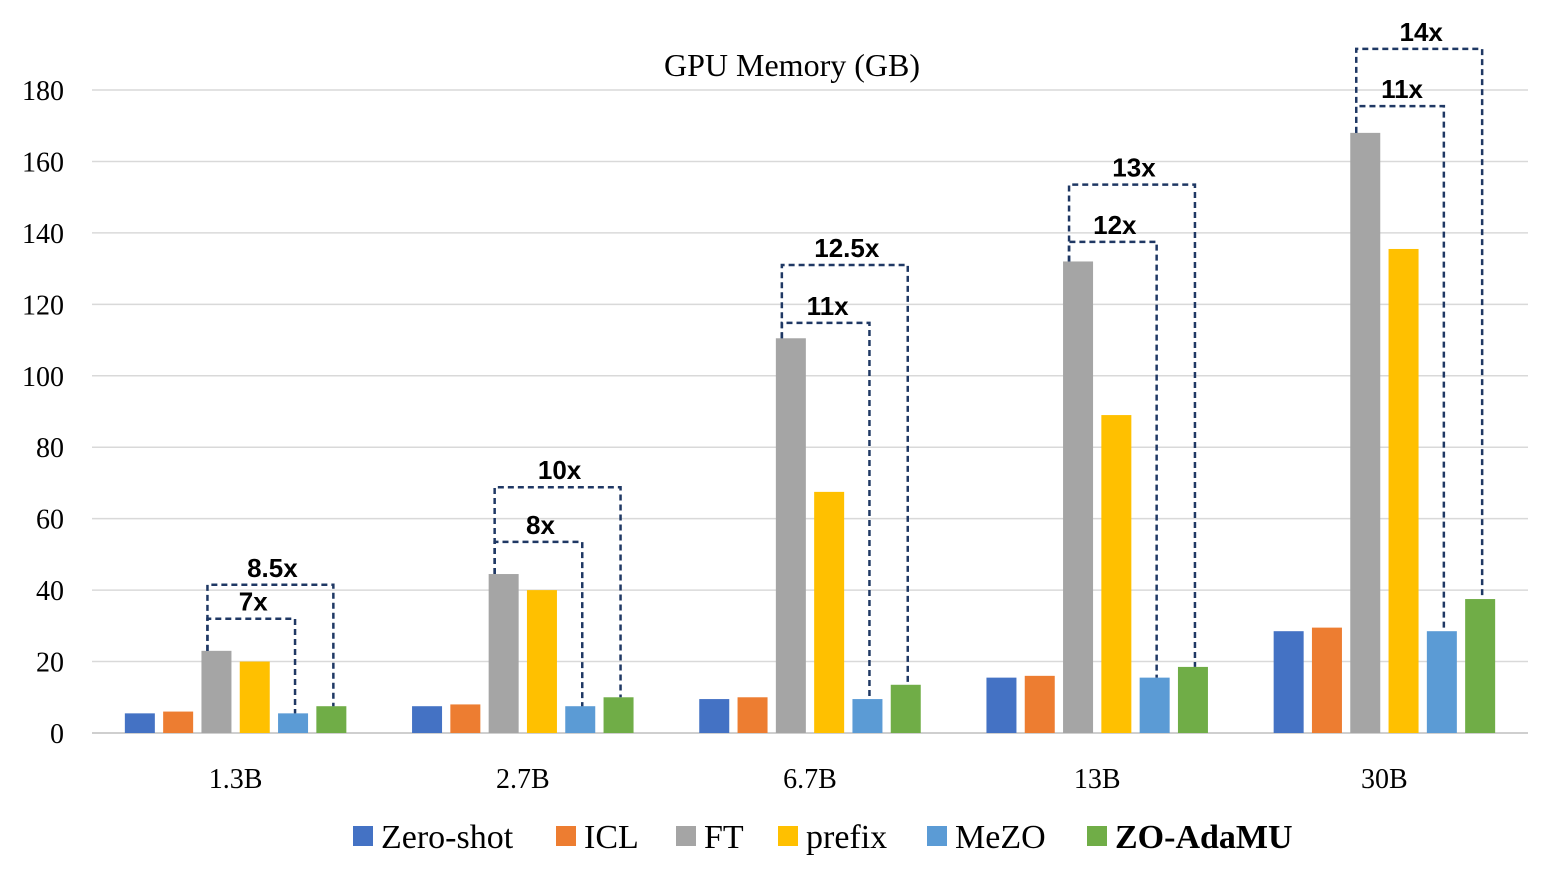 Image resolution: width=1552 pixels, height=877 pixels. Describe the element at coordinates (236, 779) in the screenshot. I see `x-tick-label: 1.3B` at that location.